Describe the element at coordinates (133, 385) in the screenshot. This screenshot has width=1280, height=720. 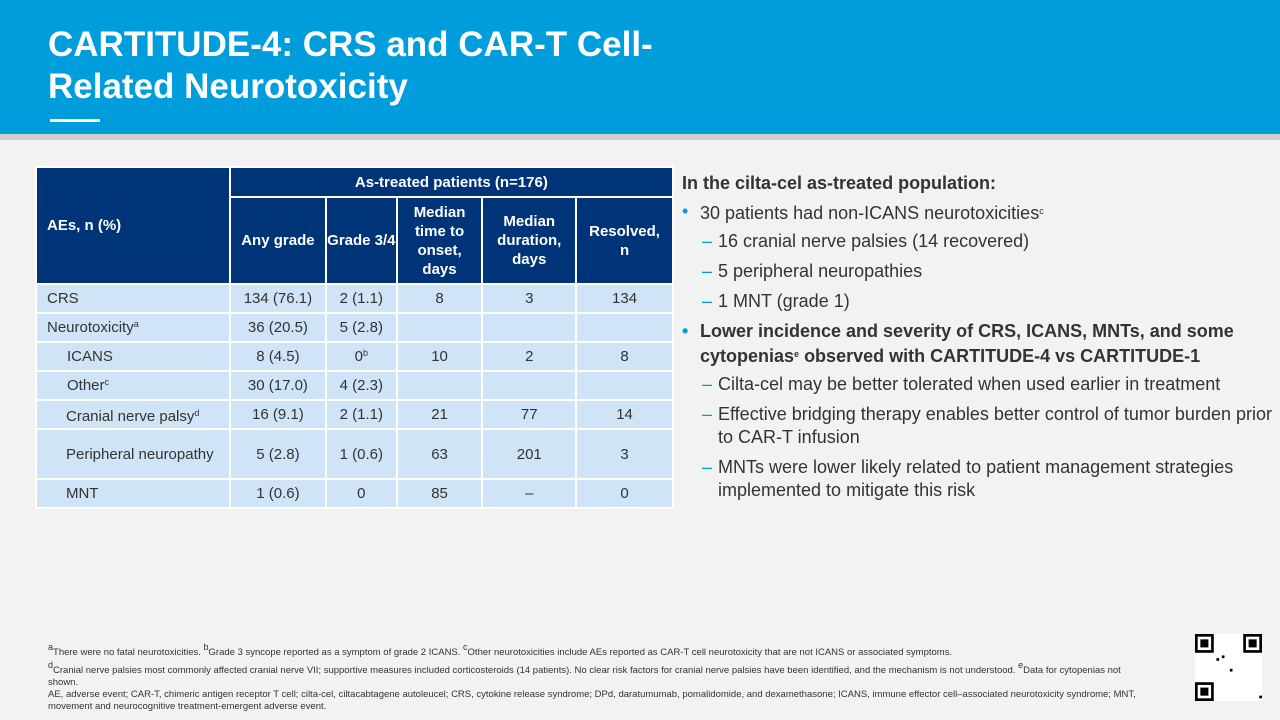
I see `row-label: Otherc` at that location.